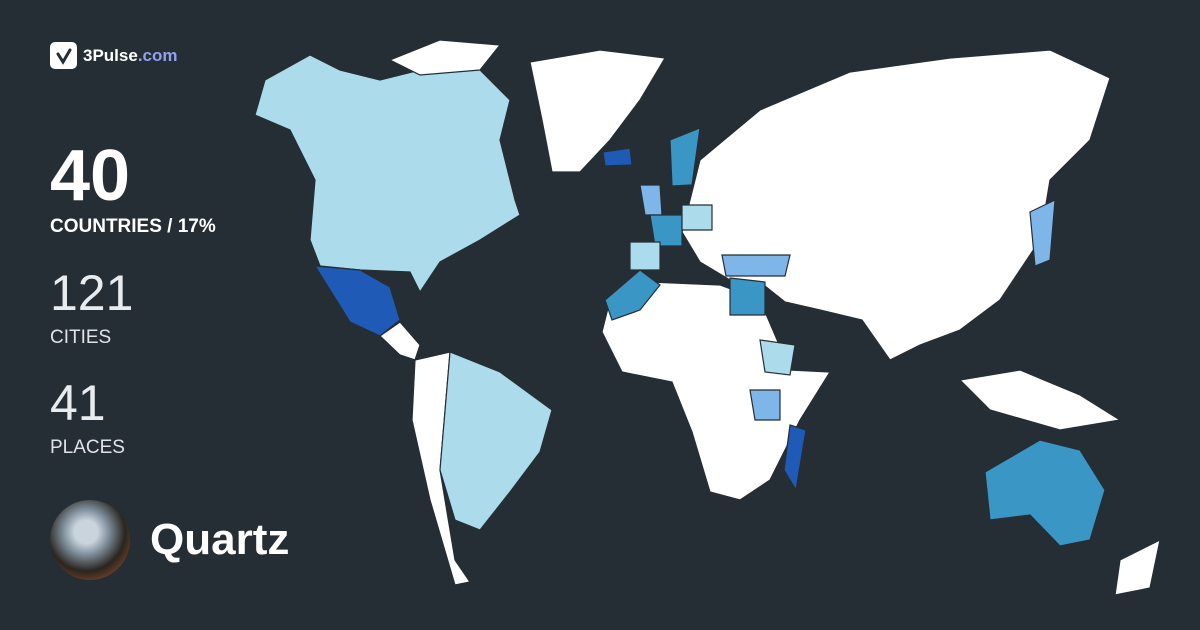 Image resolution: width=1200 pixels, height=630 pixels. I want to click on madagascar, so click(795, 458).